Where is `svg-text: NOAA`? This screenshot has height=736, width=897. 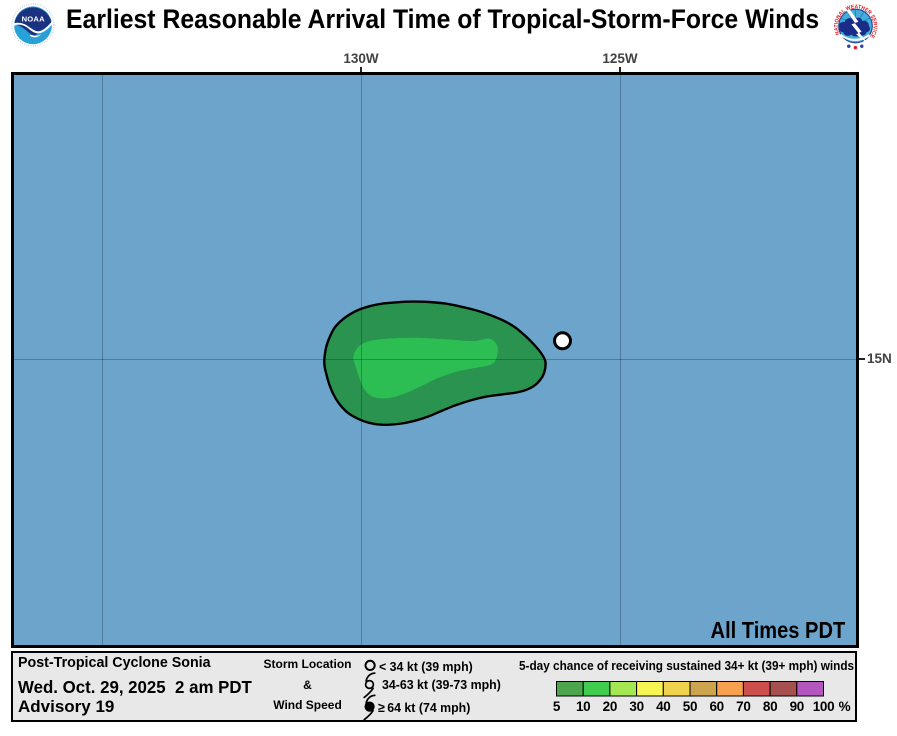 svg-text: NOAA is located at coordinates (33, 18).